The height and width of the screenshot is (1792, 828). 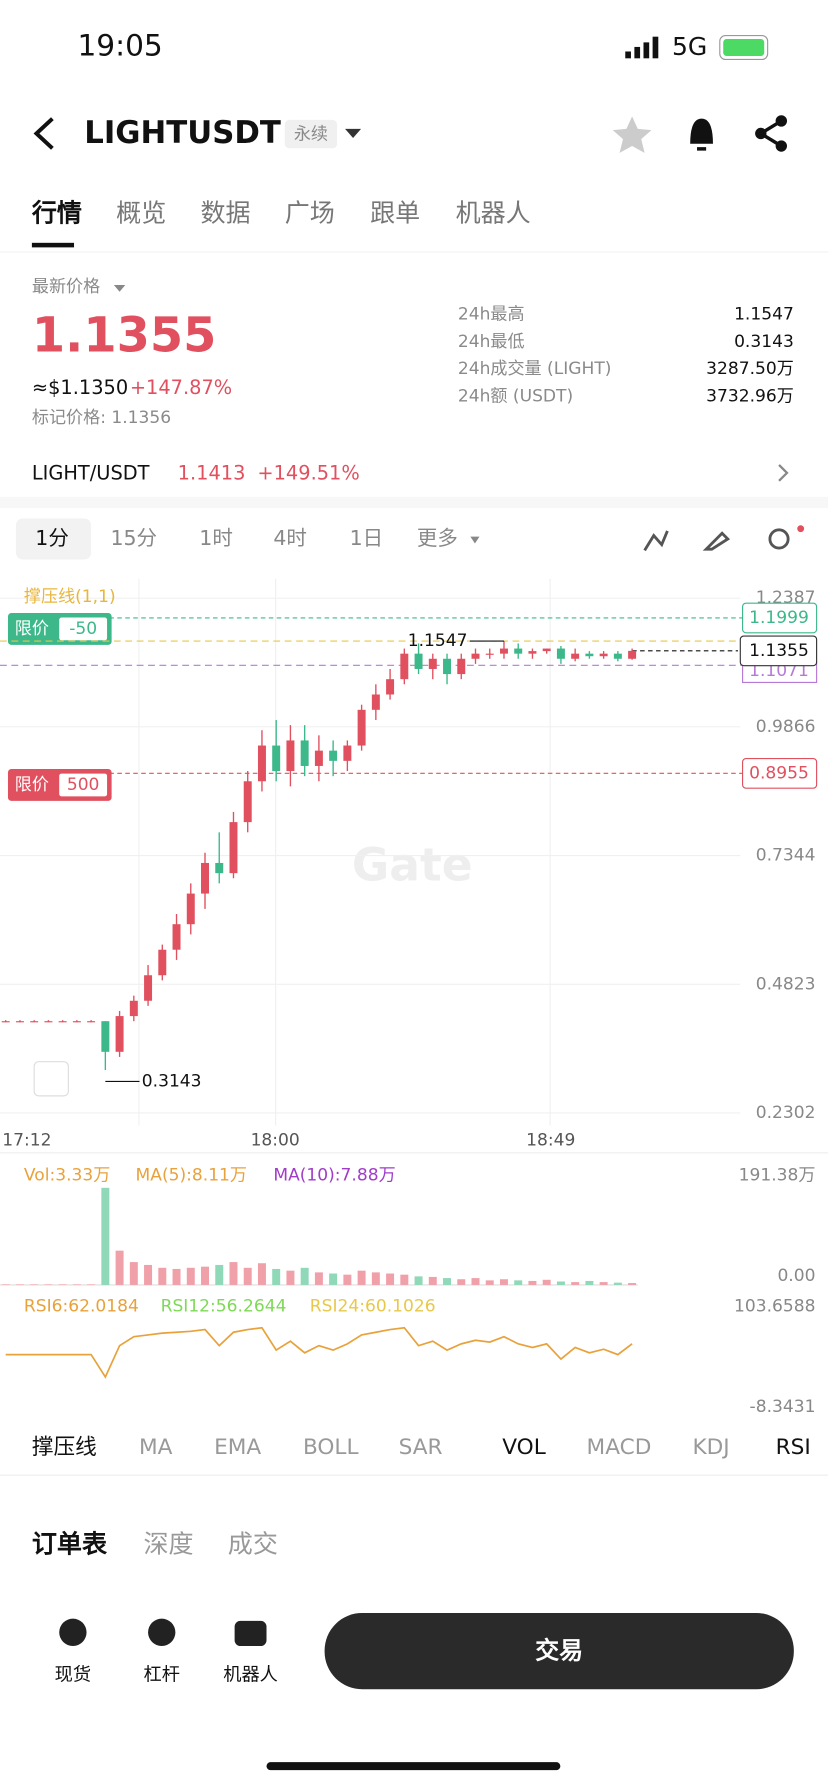 I want to click on usd-price: ≈$1.1350, so click(x=80, y=387).